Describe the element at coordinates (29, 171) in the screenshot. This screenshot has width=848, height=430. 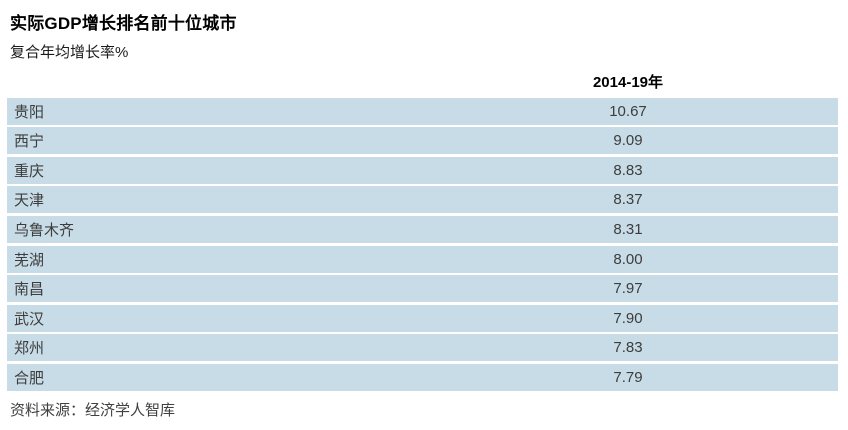
I see `city-name: 重庆` at that location.